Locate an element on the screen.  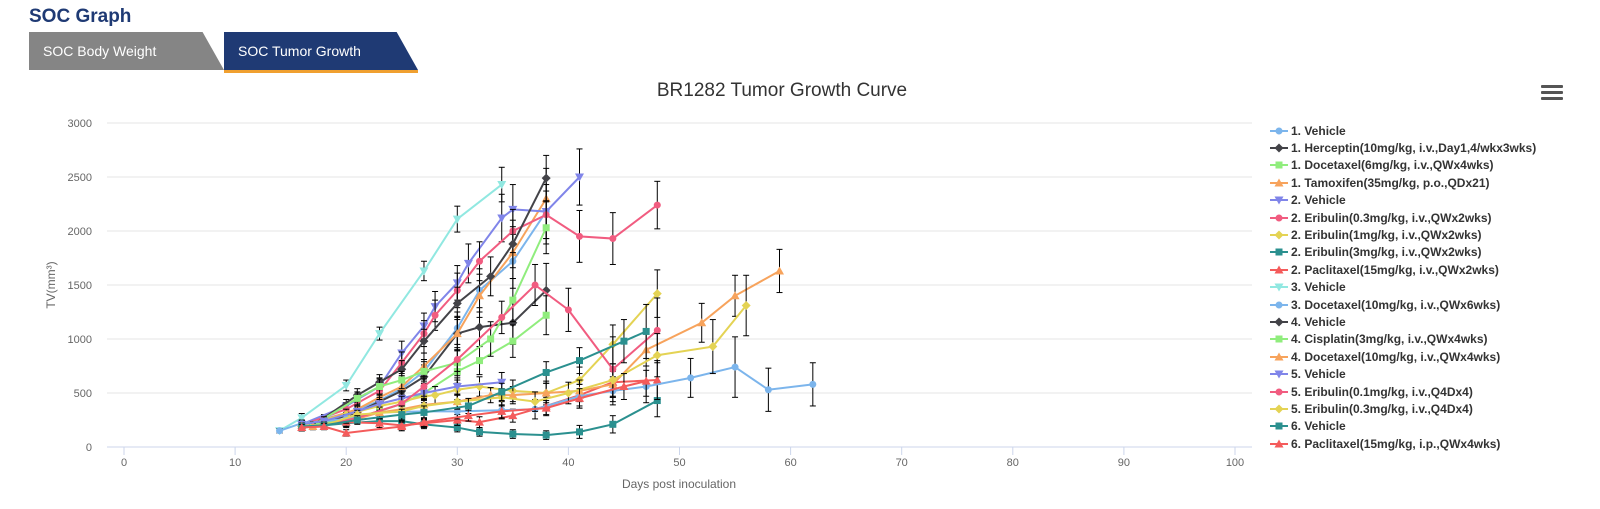
x-tick-label: 50 is located at coordinates (679, 463).